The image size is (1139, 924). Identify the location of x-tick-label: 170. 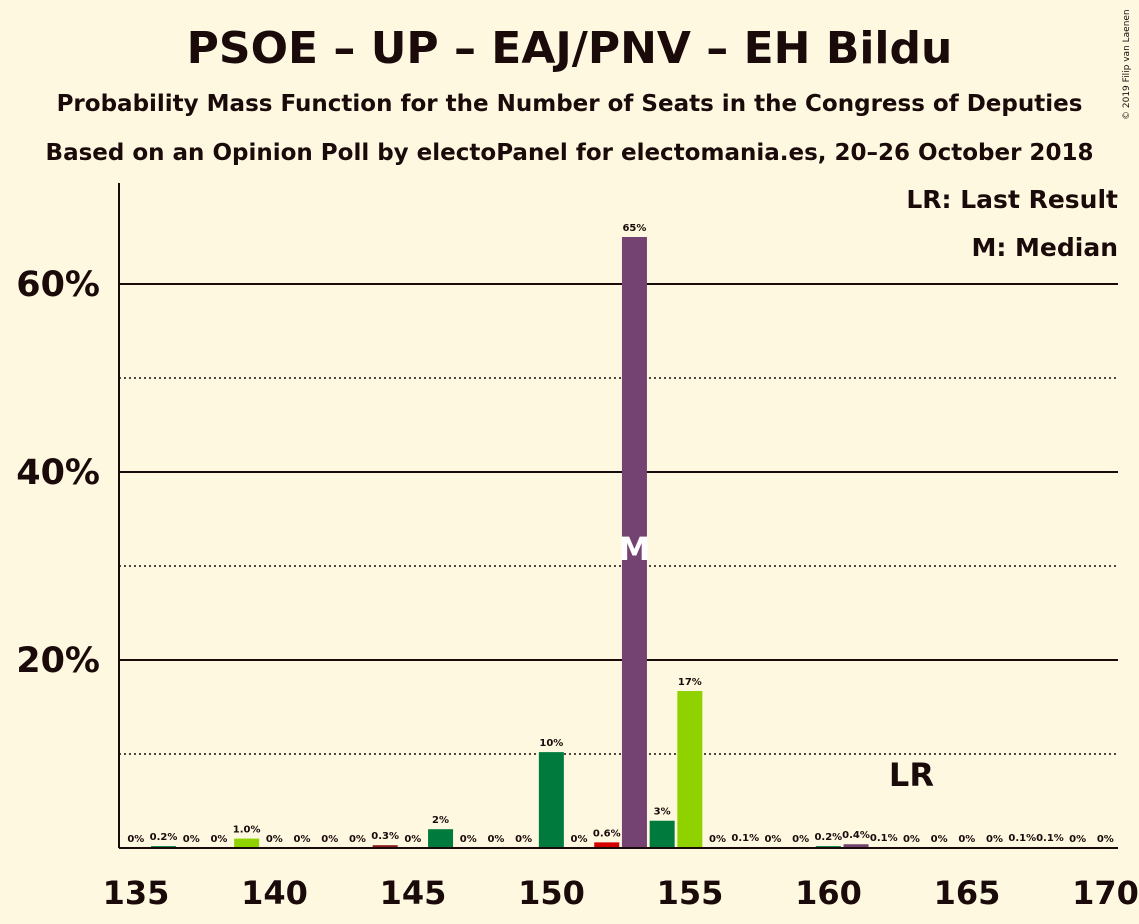
(1105, 893).